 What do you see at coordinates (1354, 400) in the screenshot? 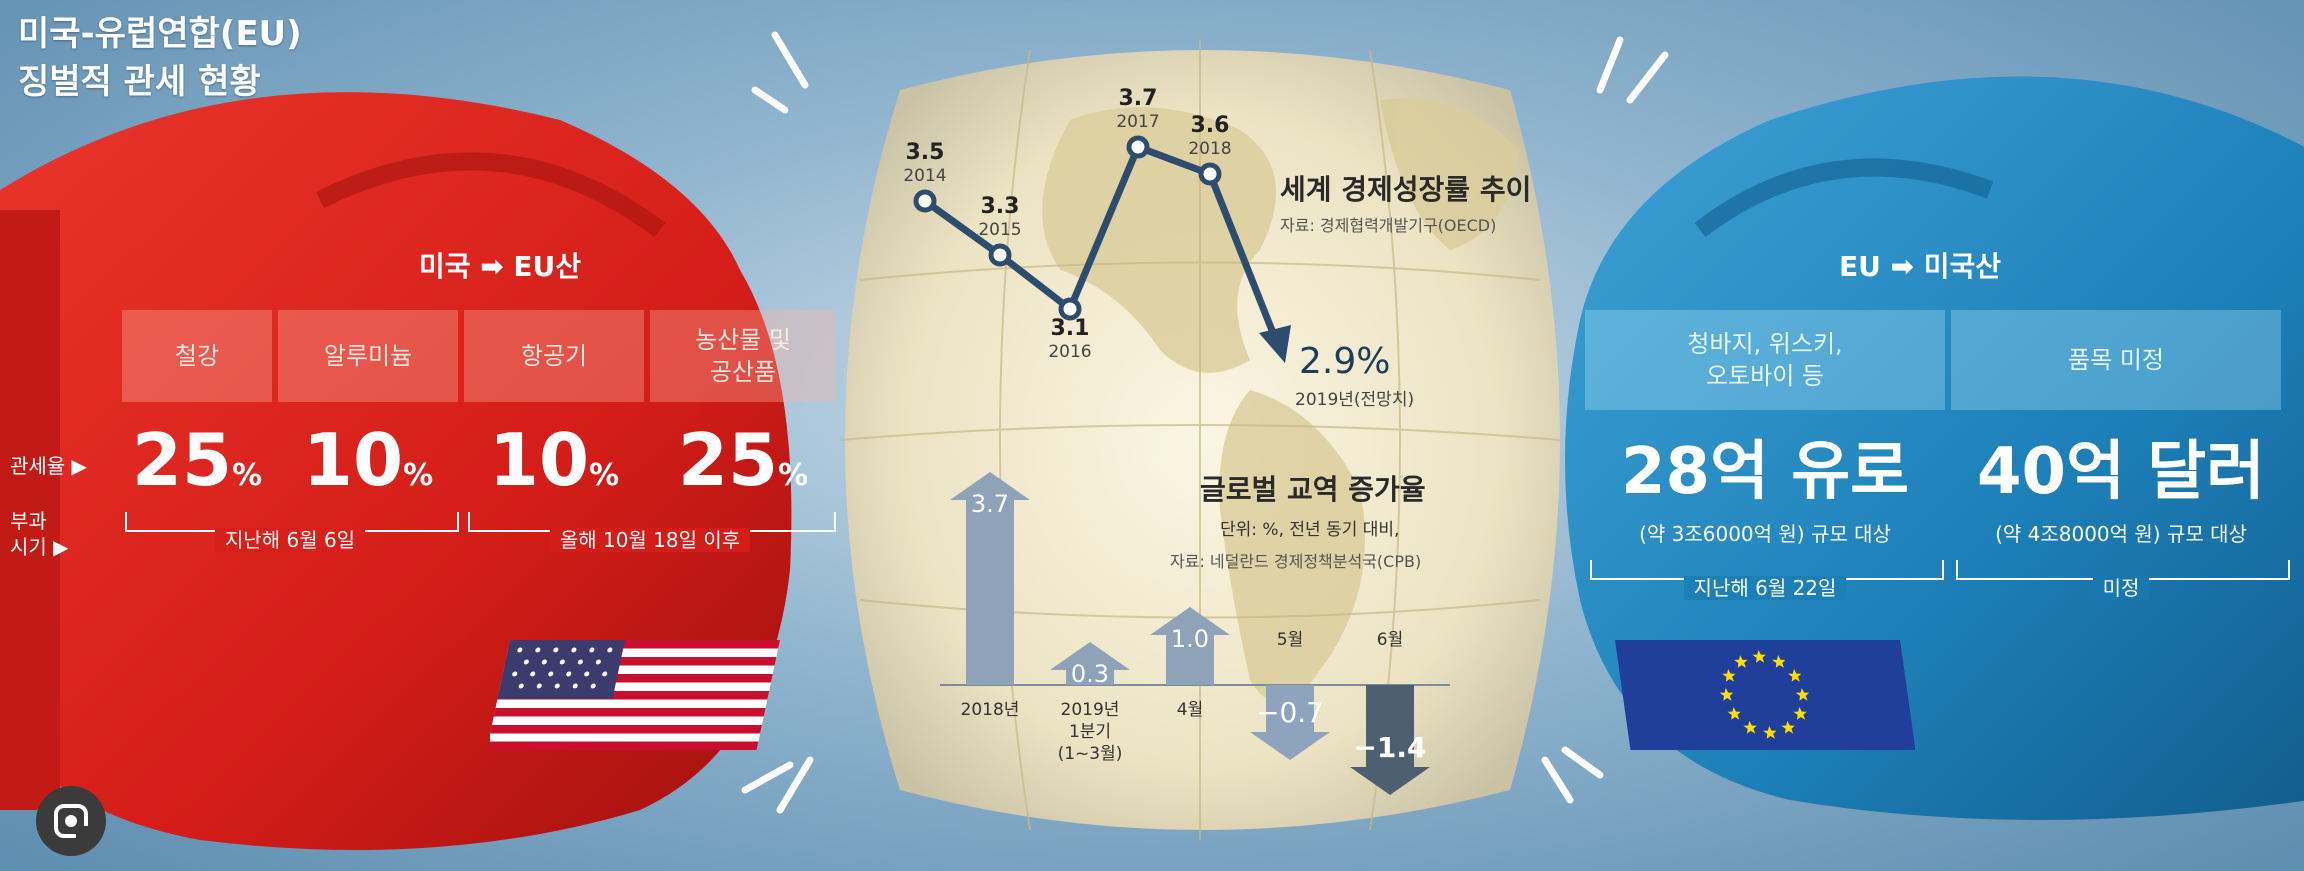
I see `growth-forecast-label: 2019년(전망치)` at bounding box center [1354, 400].